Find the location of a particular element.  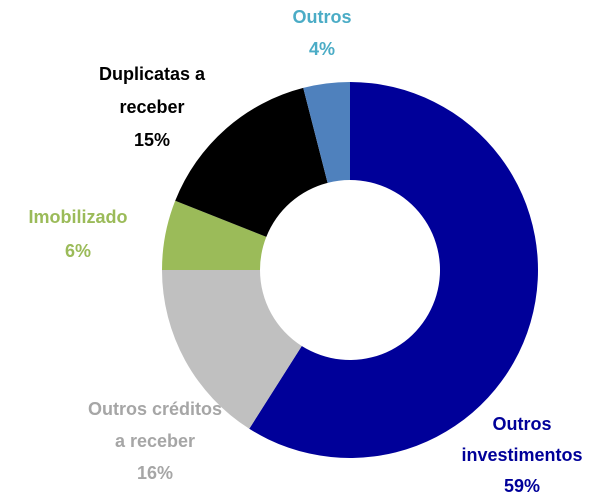

slice-label: Outros investimentos 59% is located at coordinates (521, 455).